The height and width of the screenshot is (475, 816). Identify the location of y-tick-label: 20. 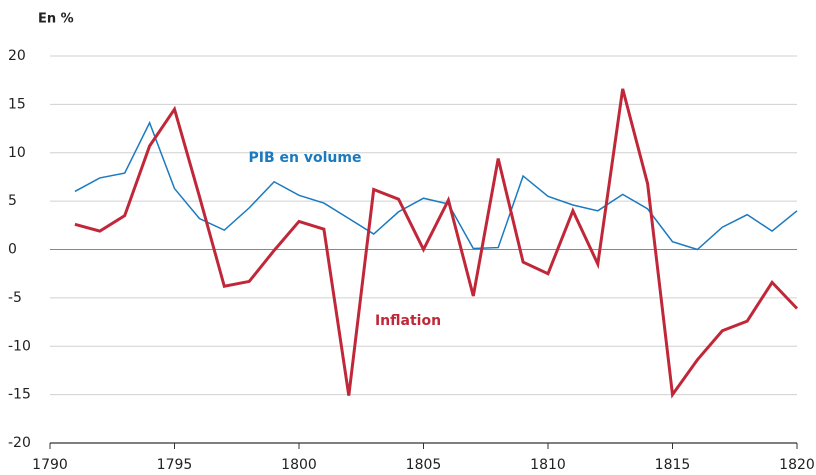
(17, 56).